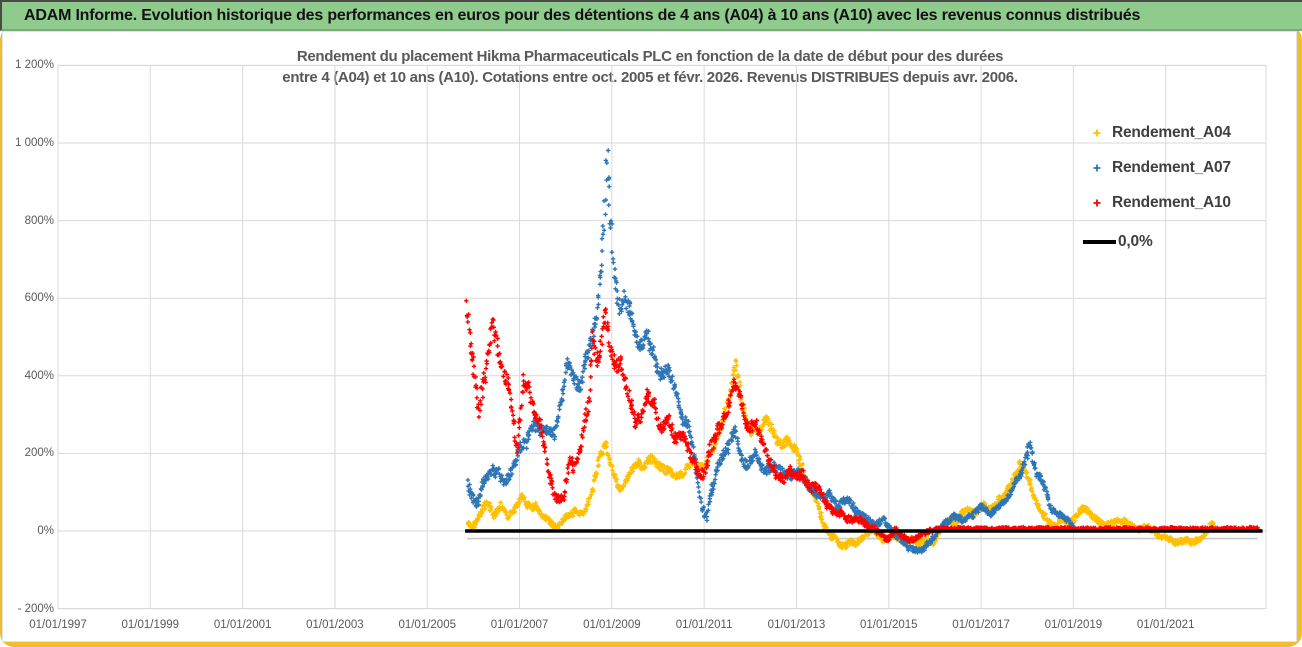 The height and width of the screenshot is (647, 1302). What do you see at coordinates (1165, 625) in the screenshot?
I see `x-tick-label: 01/01/2021` at bounding box center [1165, 625].